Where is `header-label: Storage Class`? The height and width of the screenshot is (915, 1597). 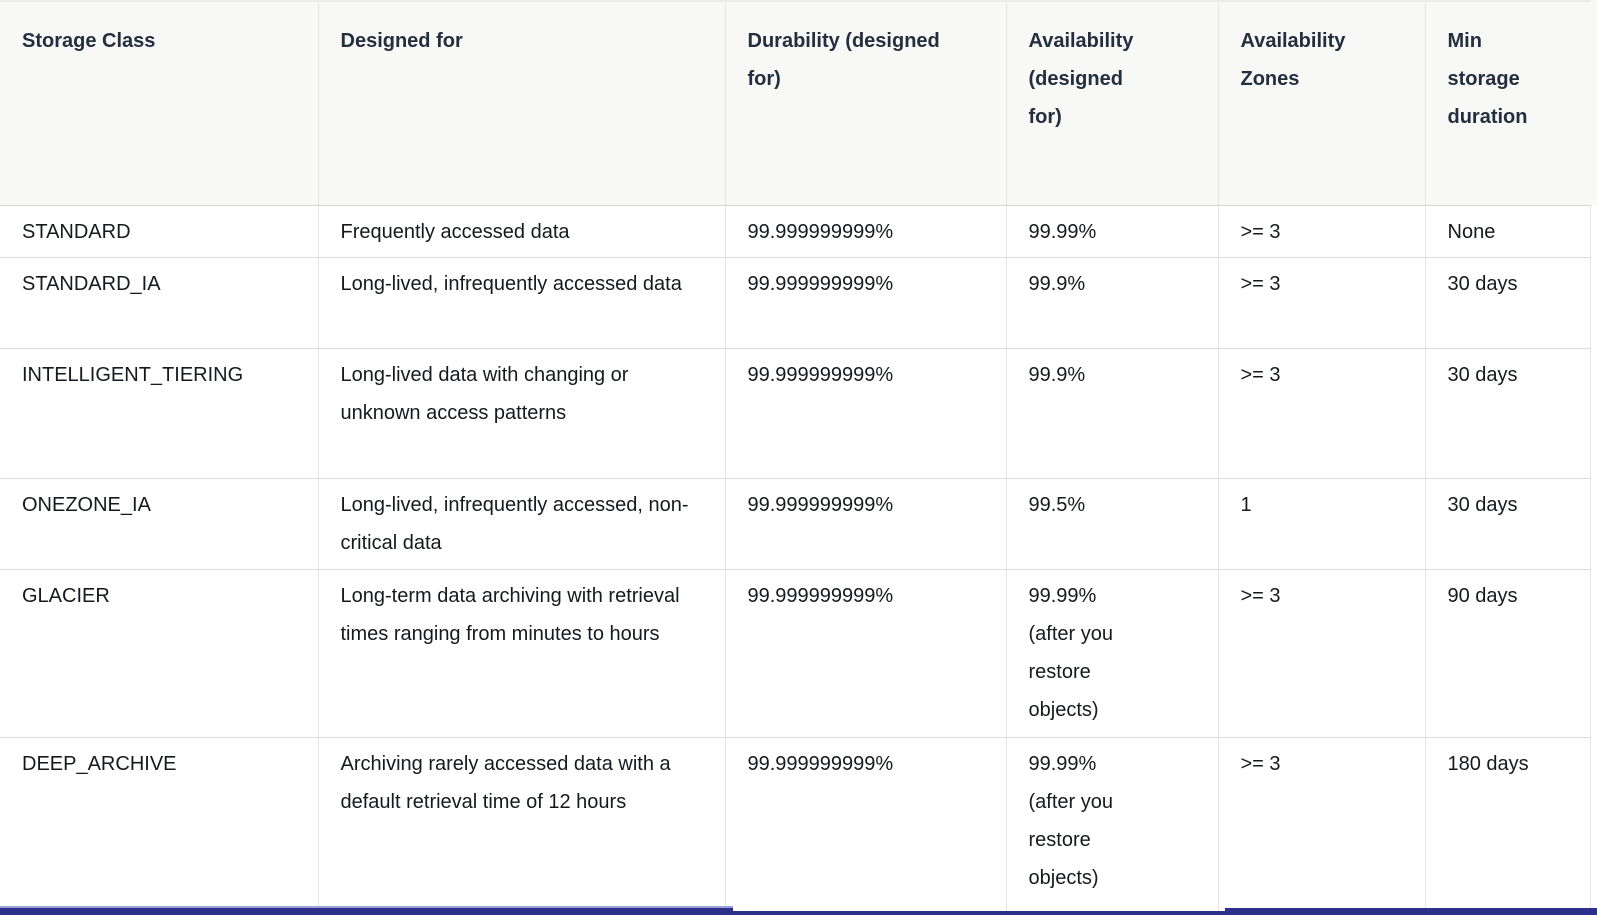
header-label: Storage Class is located at coordinates (89, 41).